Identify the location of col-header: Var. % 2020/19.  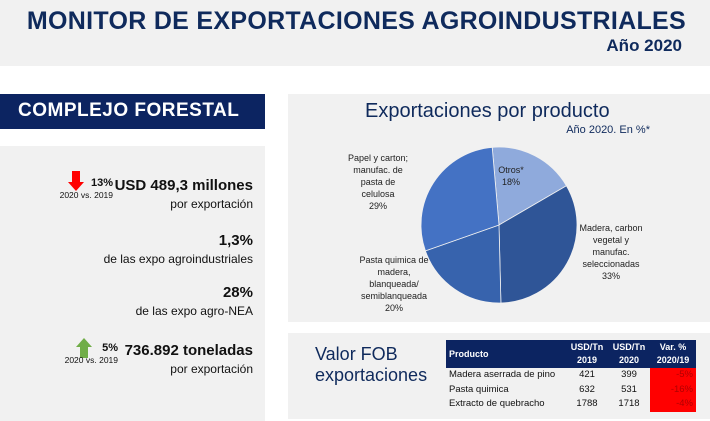
(673, 354).